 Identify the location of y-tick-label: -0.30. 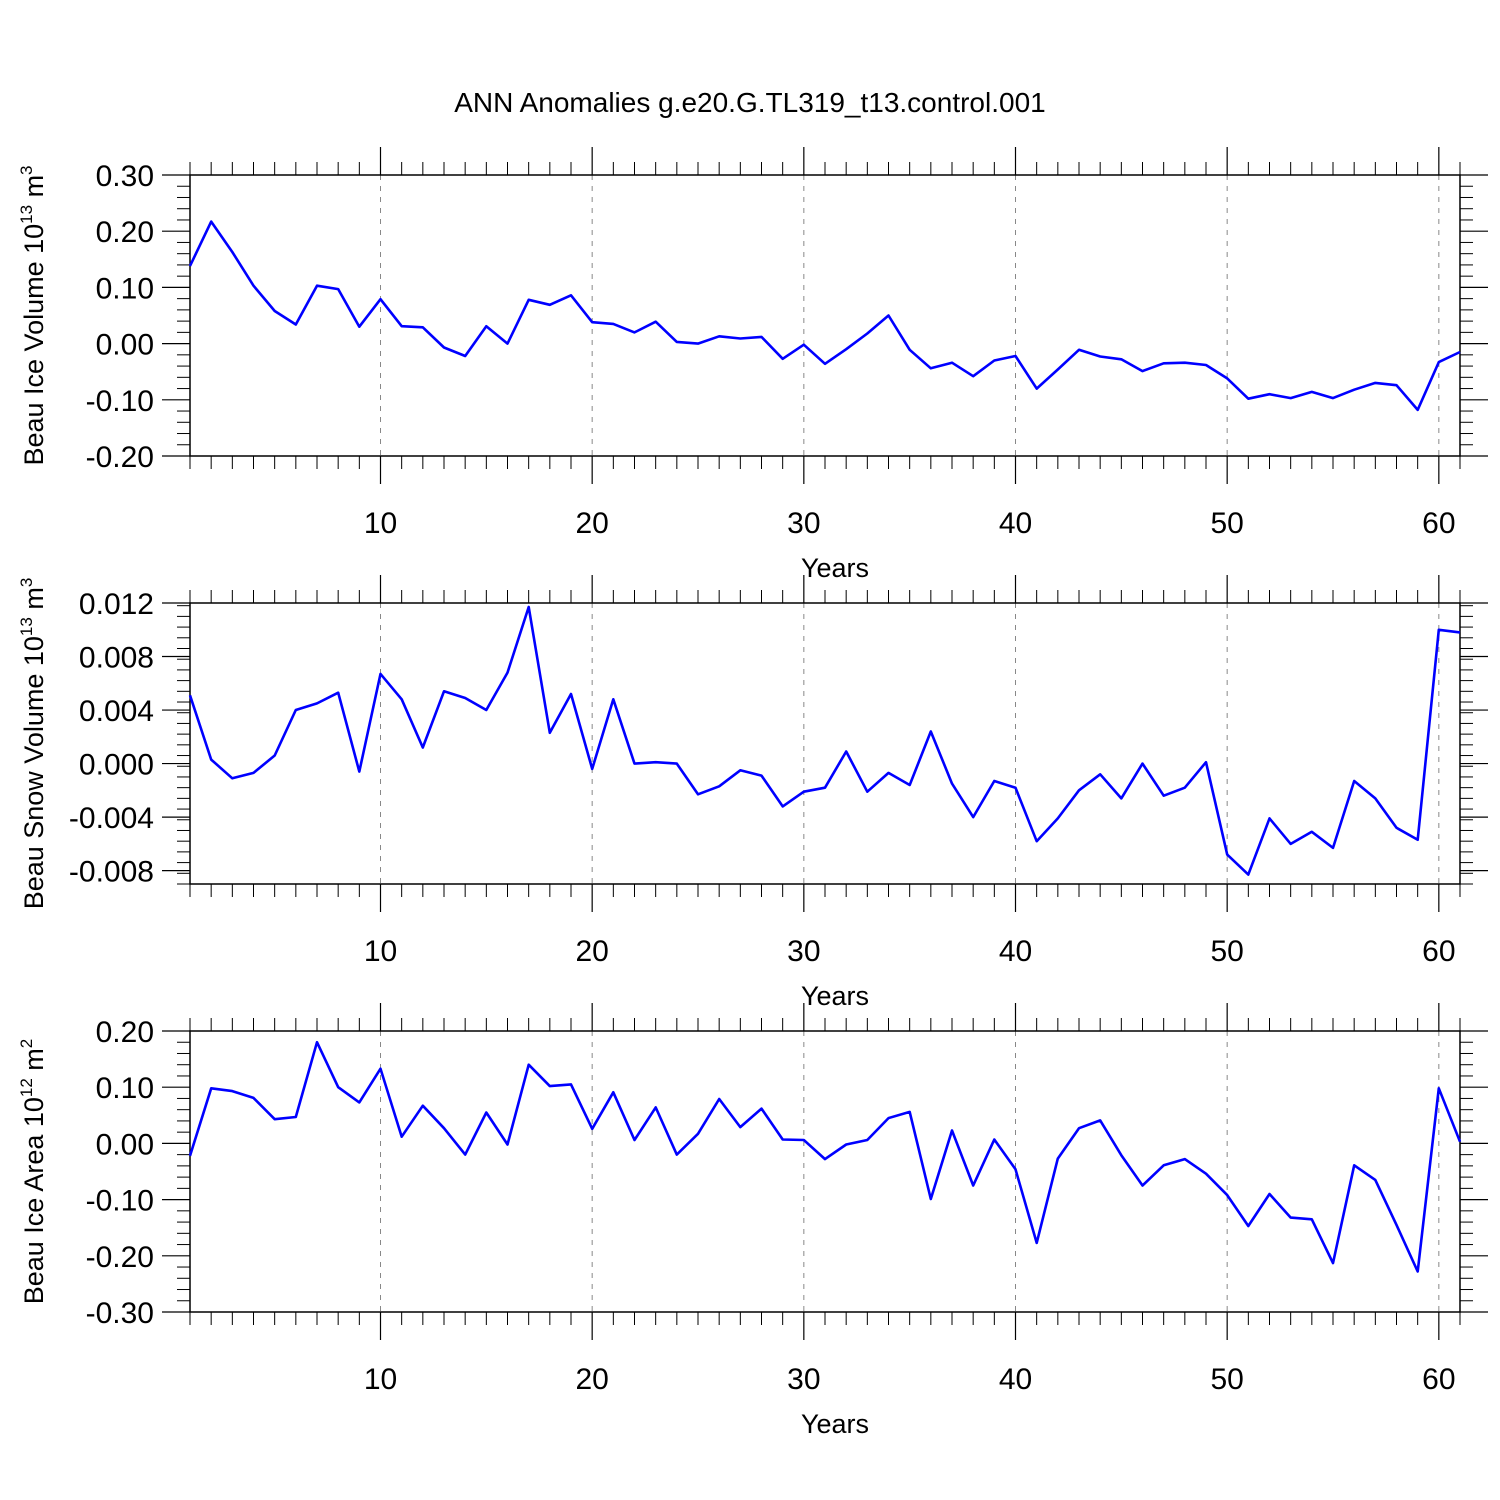
(120, 1313).